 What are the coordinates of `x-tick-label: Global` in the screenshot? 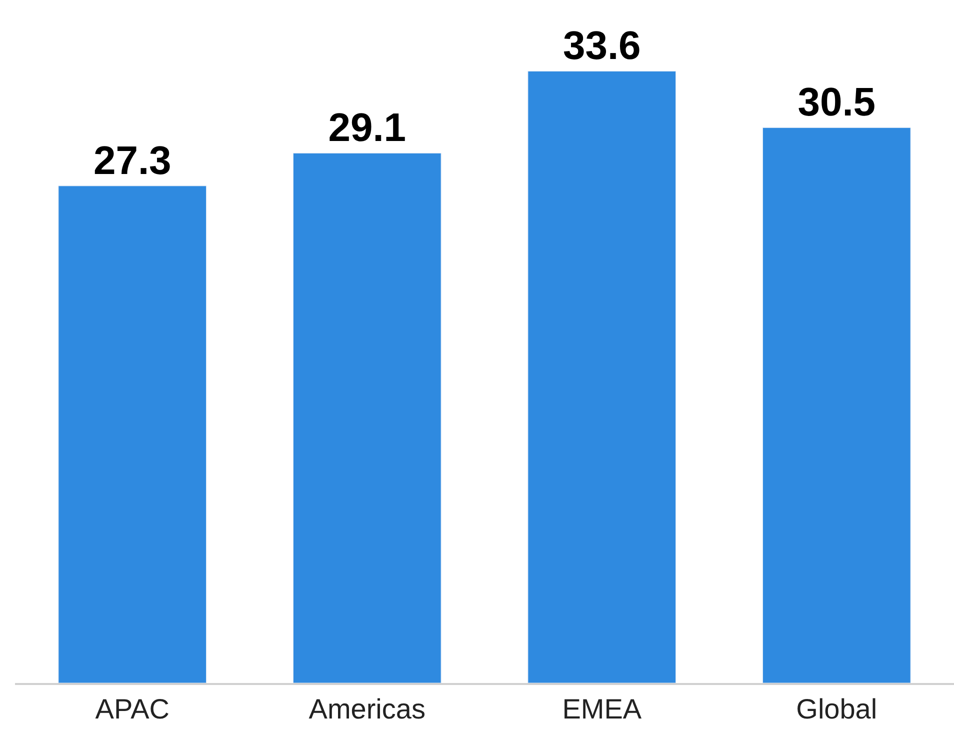 It's located at (837, 709).